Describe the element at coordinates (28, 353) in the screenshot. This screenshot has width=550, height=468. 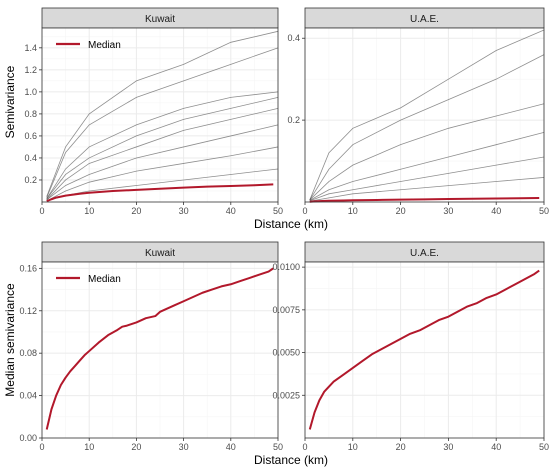
I see `y-tick-label: 0.08` at that location.